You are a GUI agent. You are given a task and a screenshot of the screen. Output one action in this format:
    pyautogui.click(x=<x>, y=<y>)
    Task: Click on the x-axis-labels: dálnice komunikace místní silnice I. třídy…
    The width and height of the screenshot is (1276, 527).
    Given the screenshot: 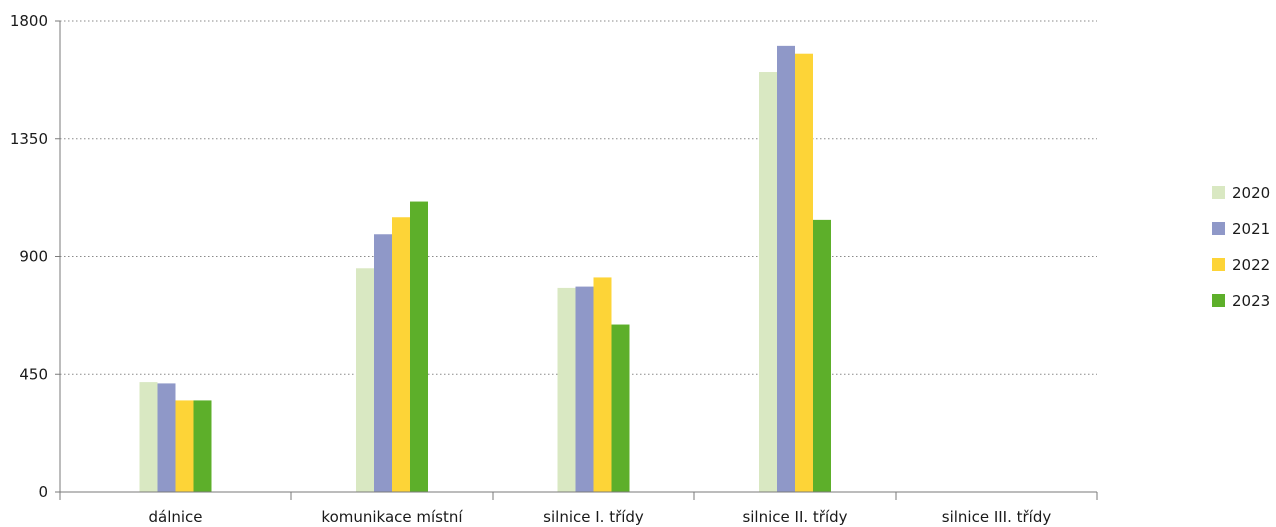 What is the action you would take?
    pyautogui.click(x=599, y=517)
    